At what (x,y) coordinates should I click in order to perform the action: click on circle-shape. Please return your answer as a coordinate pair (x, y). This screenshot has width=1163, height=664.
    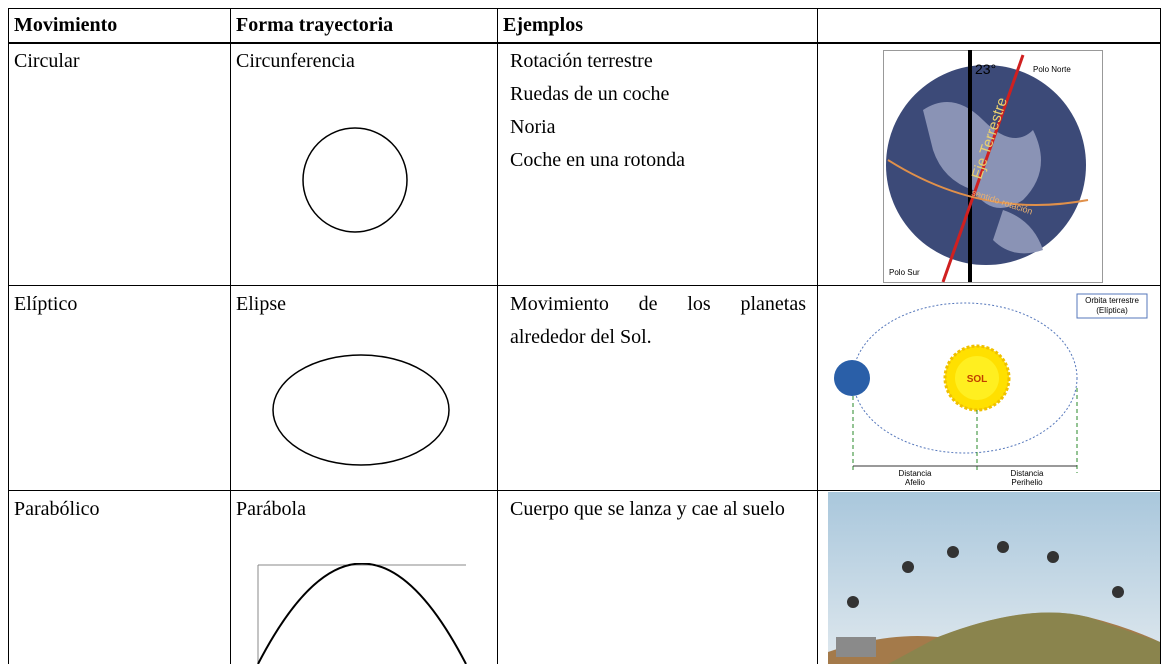
    Looking at the image, I should click on (355, 180).